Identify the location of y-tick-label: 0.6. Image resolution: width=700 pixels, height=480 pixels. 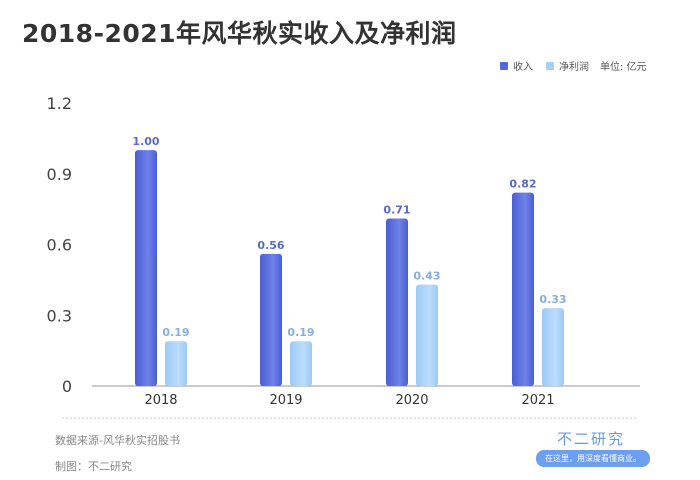
(59, 245).